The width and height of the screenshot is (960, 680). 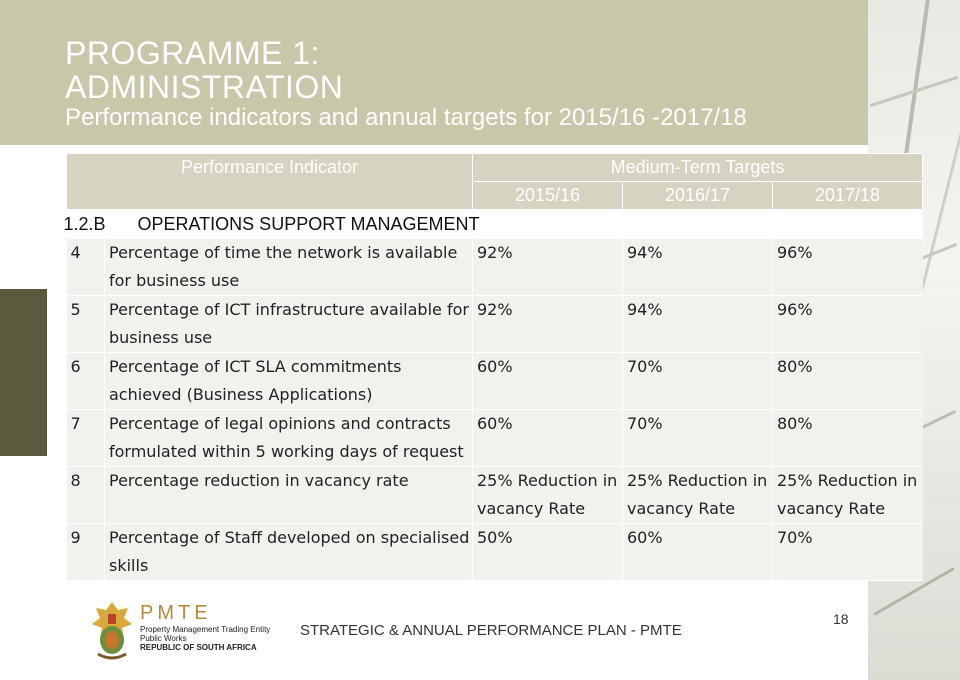 I want to click on page-number: 18, so click(x=841, y=619).